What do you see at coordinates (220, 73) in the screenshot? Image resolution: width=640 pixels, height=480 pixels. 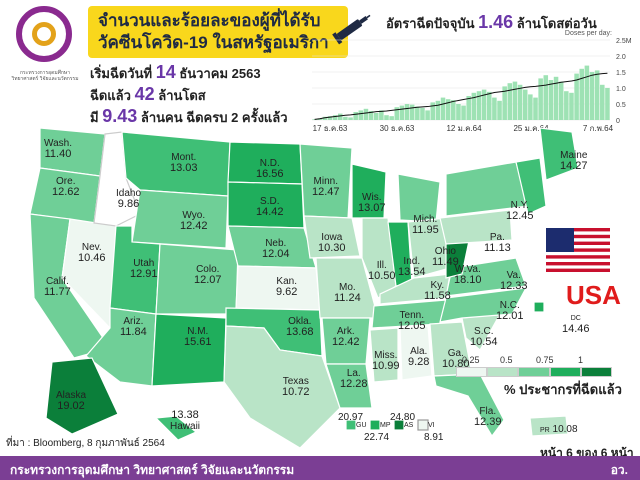 I see `start-suffix: ธันวาคม 2563` at bounding box center [220, 73].